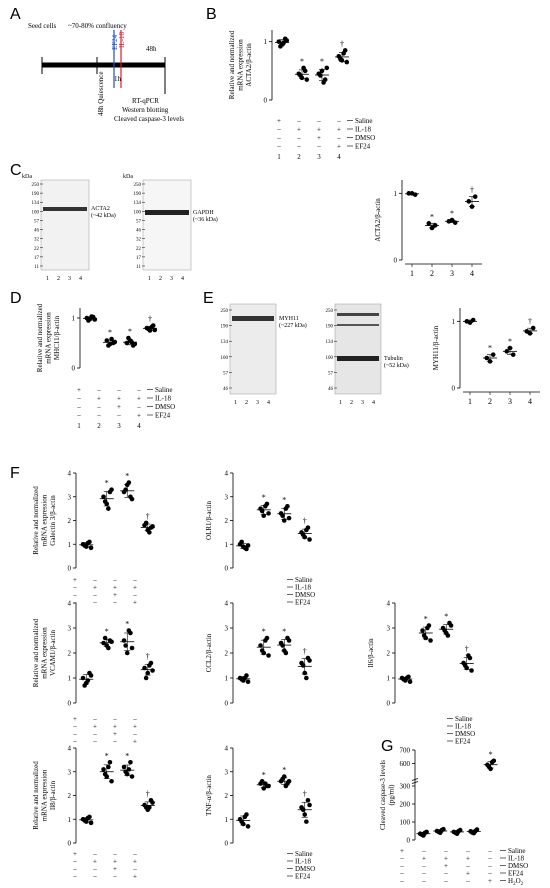 This screenshot has width=550, height=888. What do you see at coordinates (151, 49) in the screenshot?
I see `h48-right-label: 48h` at bounding box center [151, 49].